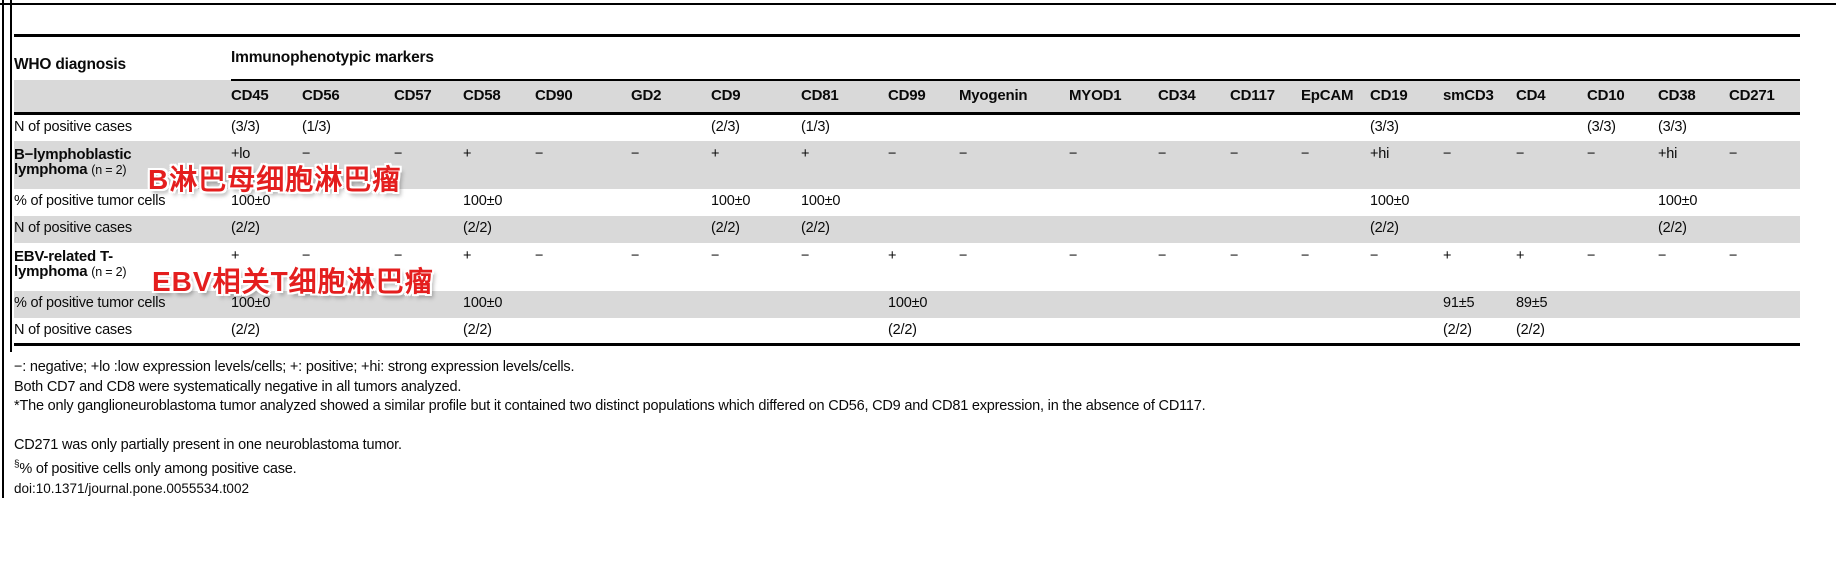 Image resolution: width=1836 pixels, height=588 pixels. I want to click on footnote-gap, so click(919, 426).